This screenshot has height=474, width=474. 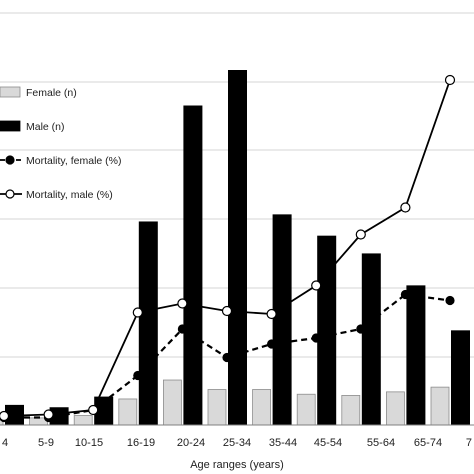 I want to click on legend-label: Female (n), so click(x=51, y=93).